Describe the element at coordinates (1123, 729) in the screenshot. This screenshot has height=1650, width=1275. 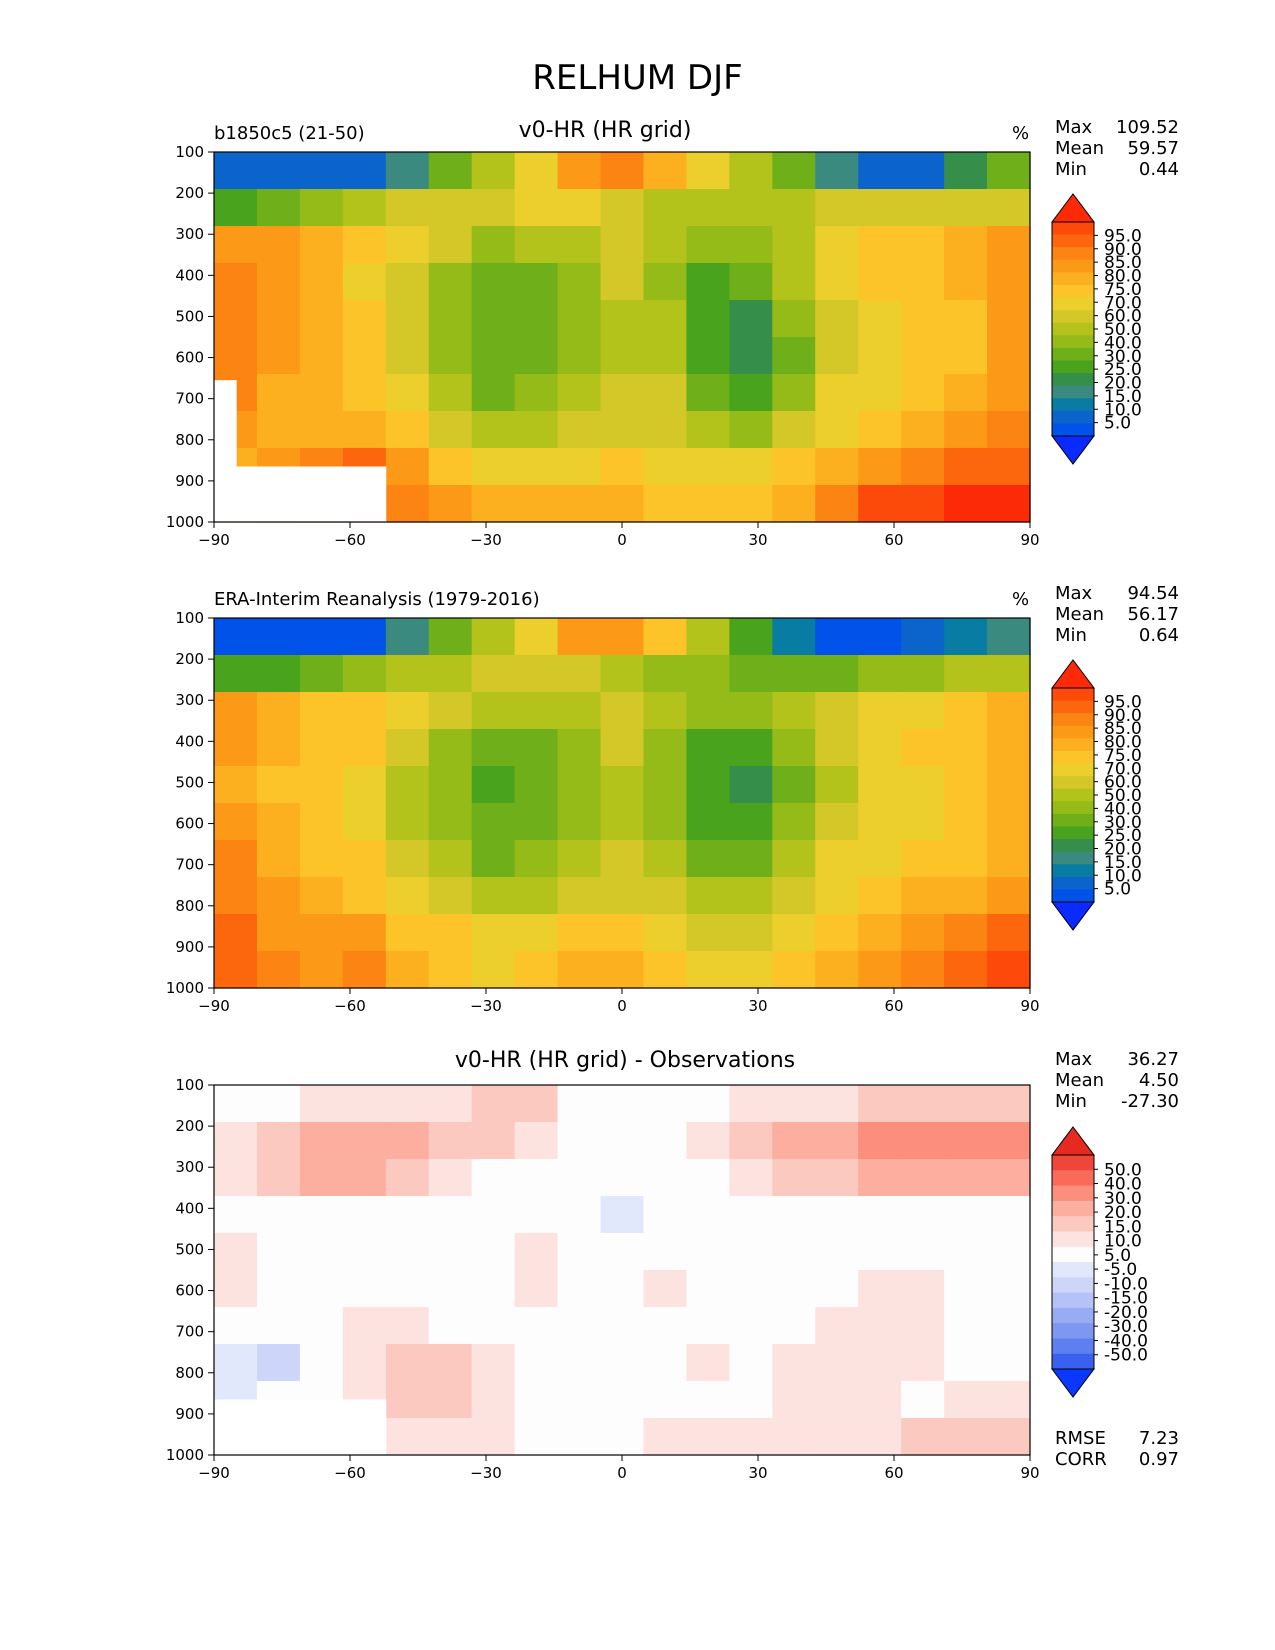
I see `colorbar-tick-label: 85.0` at that location.